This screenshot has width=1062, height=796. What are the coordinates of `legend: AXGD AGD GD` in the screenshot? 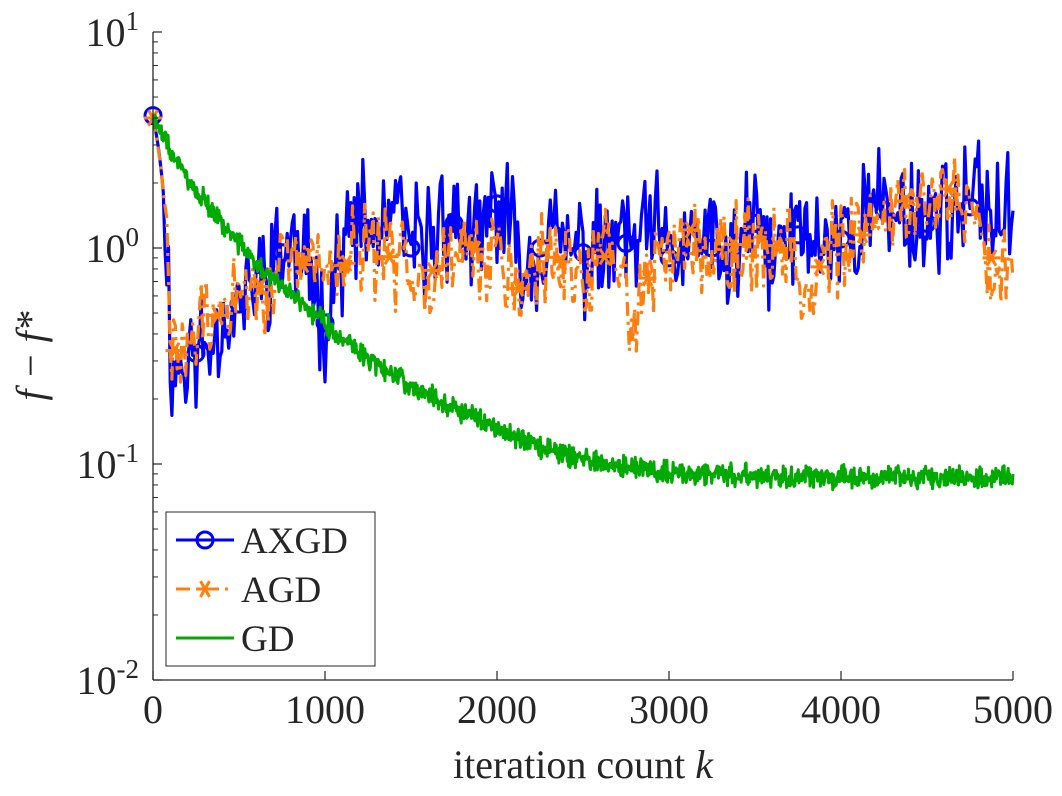 It's located at (270, 589).